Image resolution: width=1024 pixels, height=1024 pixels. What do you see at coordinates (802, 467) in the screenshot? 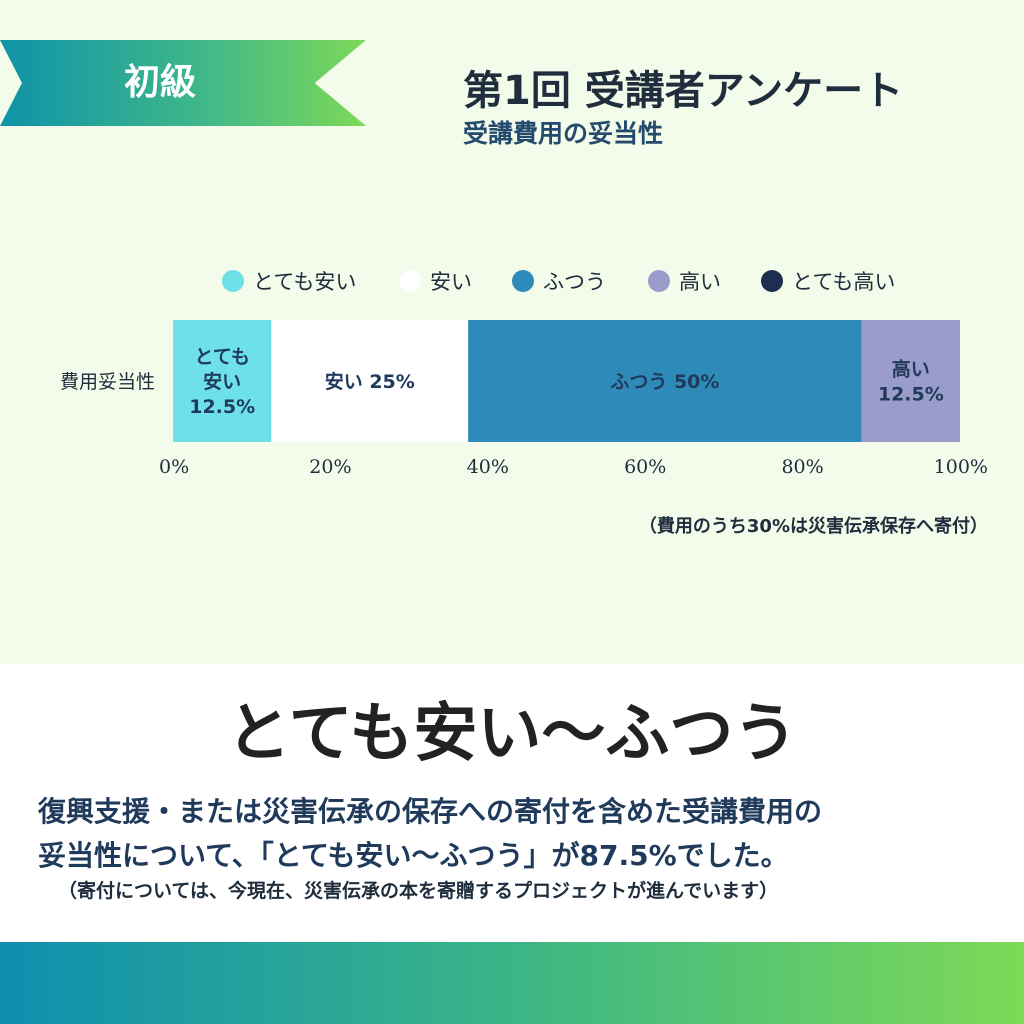
I see `x-tick-5: 80%` at bounding box center [802, 467].